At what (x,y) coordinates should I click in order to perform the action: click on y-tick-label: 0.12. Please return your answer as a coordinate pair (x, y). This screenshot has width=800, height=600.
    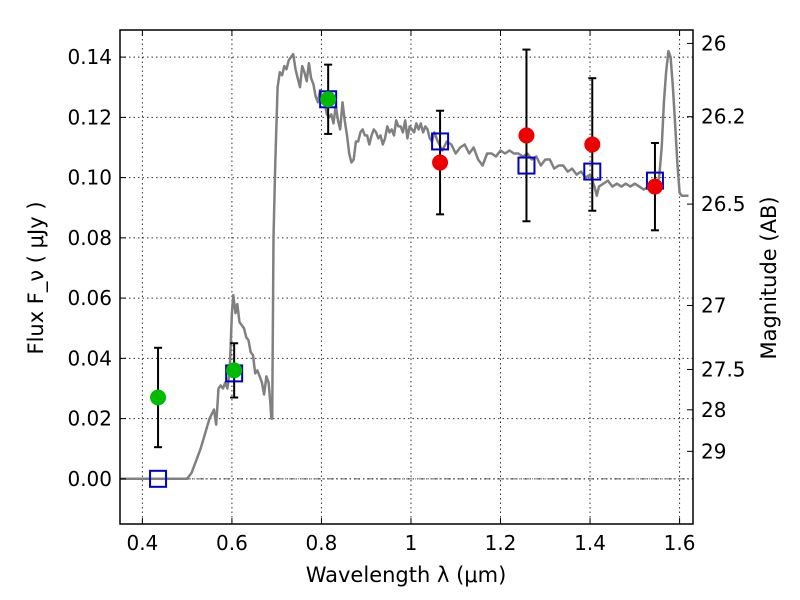
    Looking at the image, I should click on (89, 117).